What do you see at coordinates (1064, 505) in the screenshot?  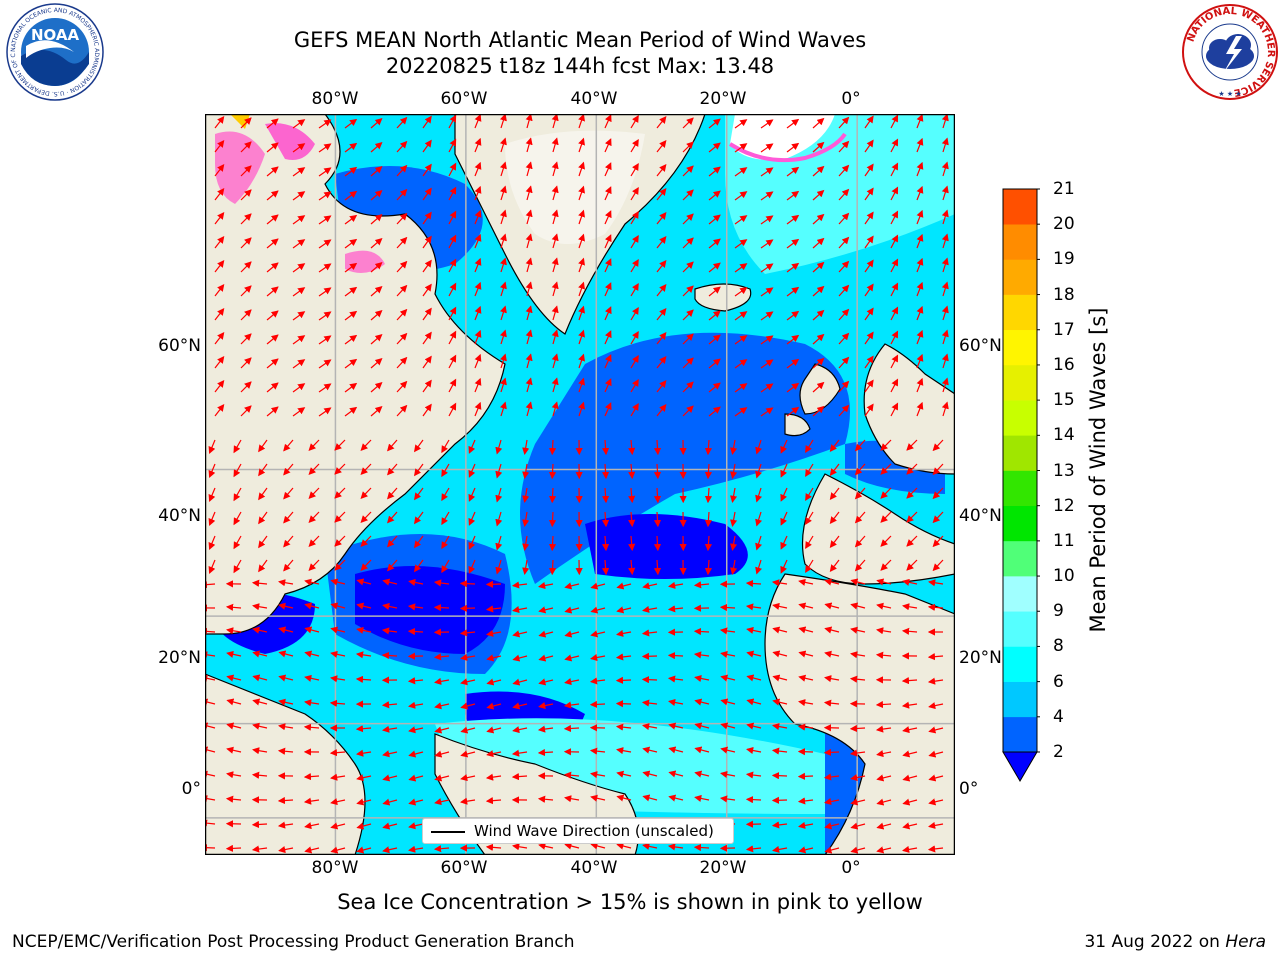 I see `colorbar-tick-label: 12` at bounding box center [1064, 505].